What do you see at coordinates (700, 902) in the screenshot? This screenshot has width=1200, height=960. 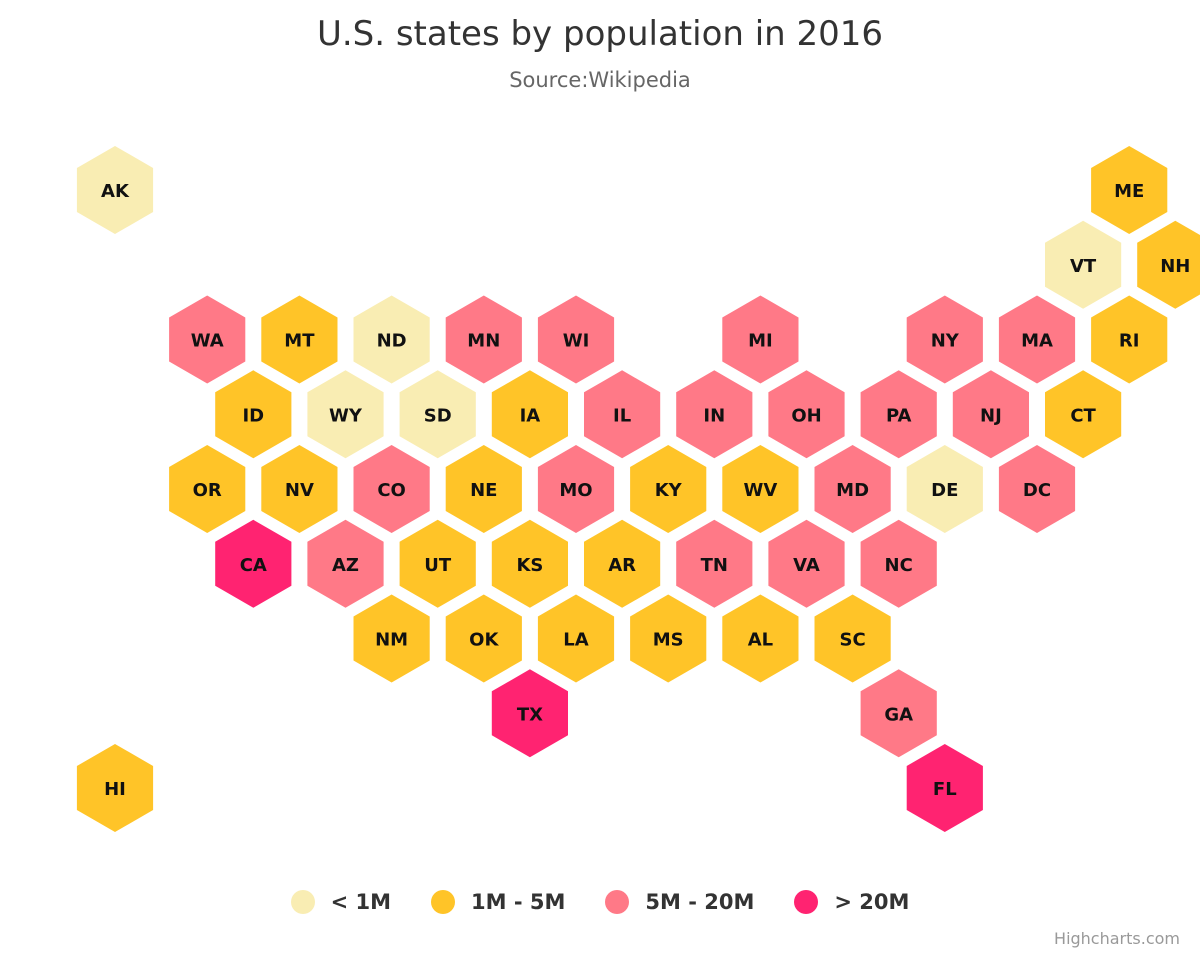 I see `legend-label: 5M - 20M` at bounding box center [700, 902].